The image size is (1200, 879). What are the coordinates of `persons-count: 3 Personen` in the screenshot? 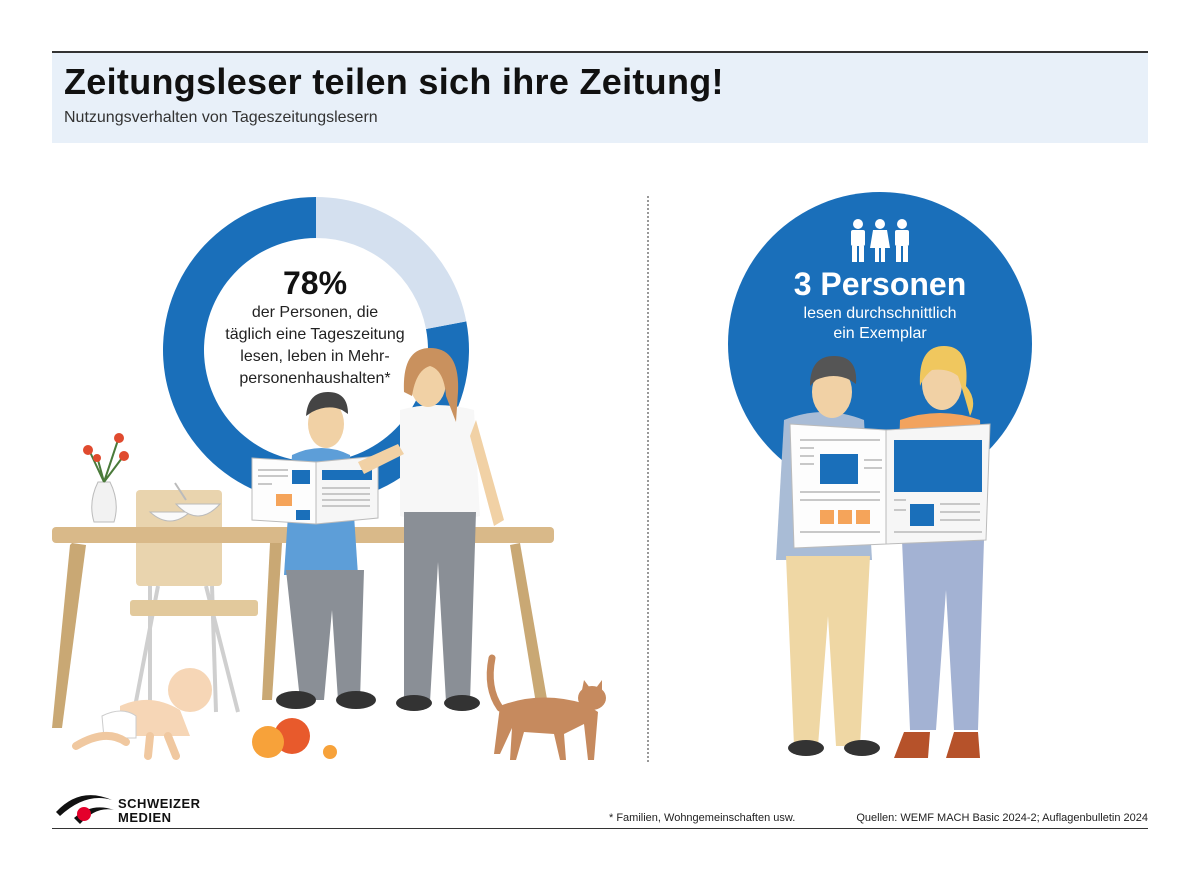 It's located at (880, 284).